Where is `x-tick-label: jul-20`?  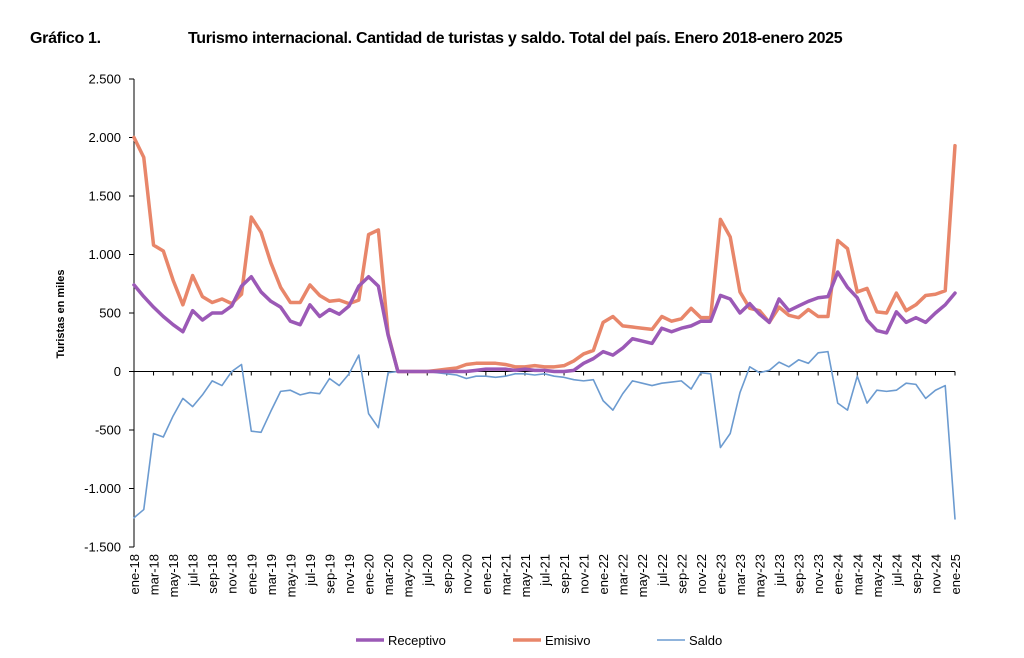 x-tick-label: jul-20 is located at coordinates (427, 570).